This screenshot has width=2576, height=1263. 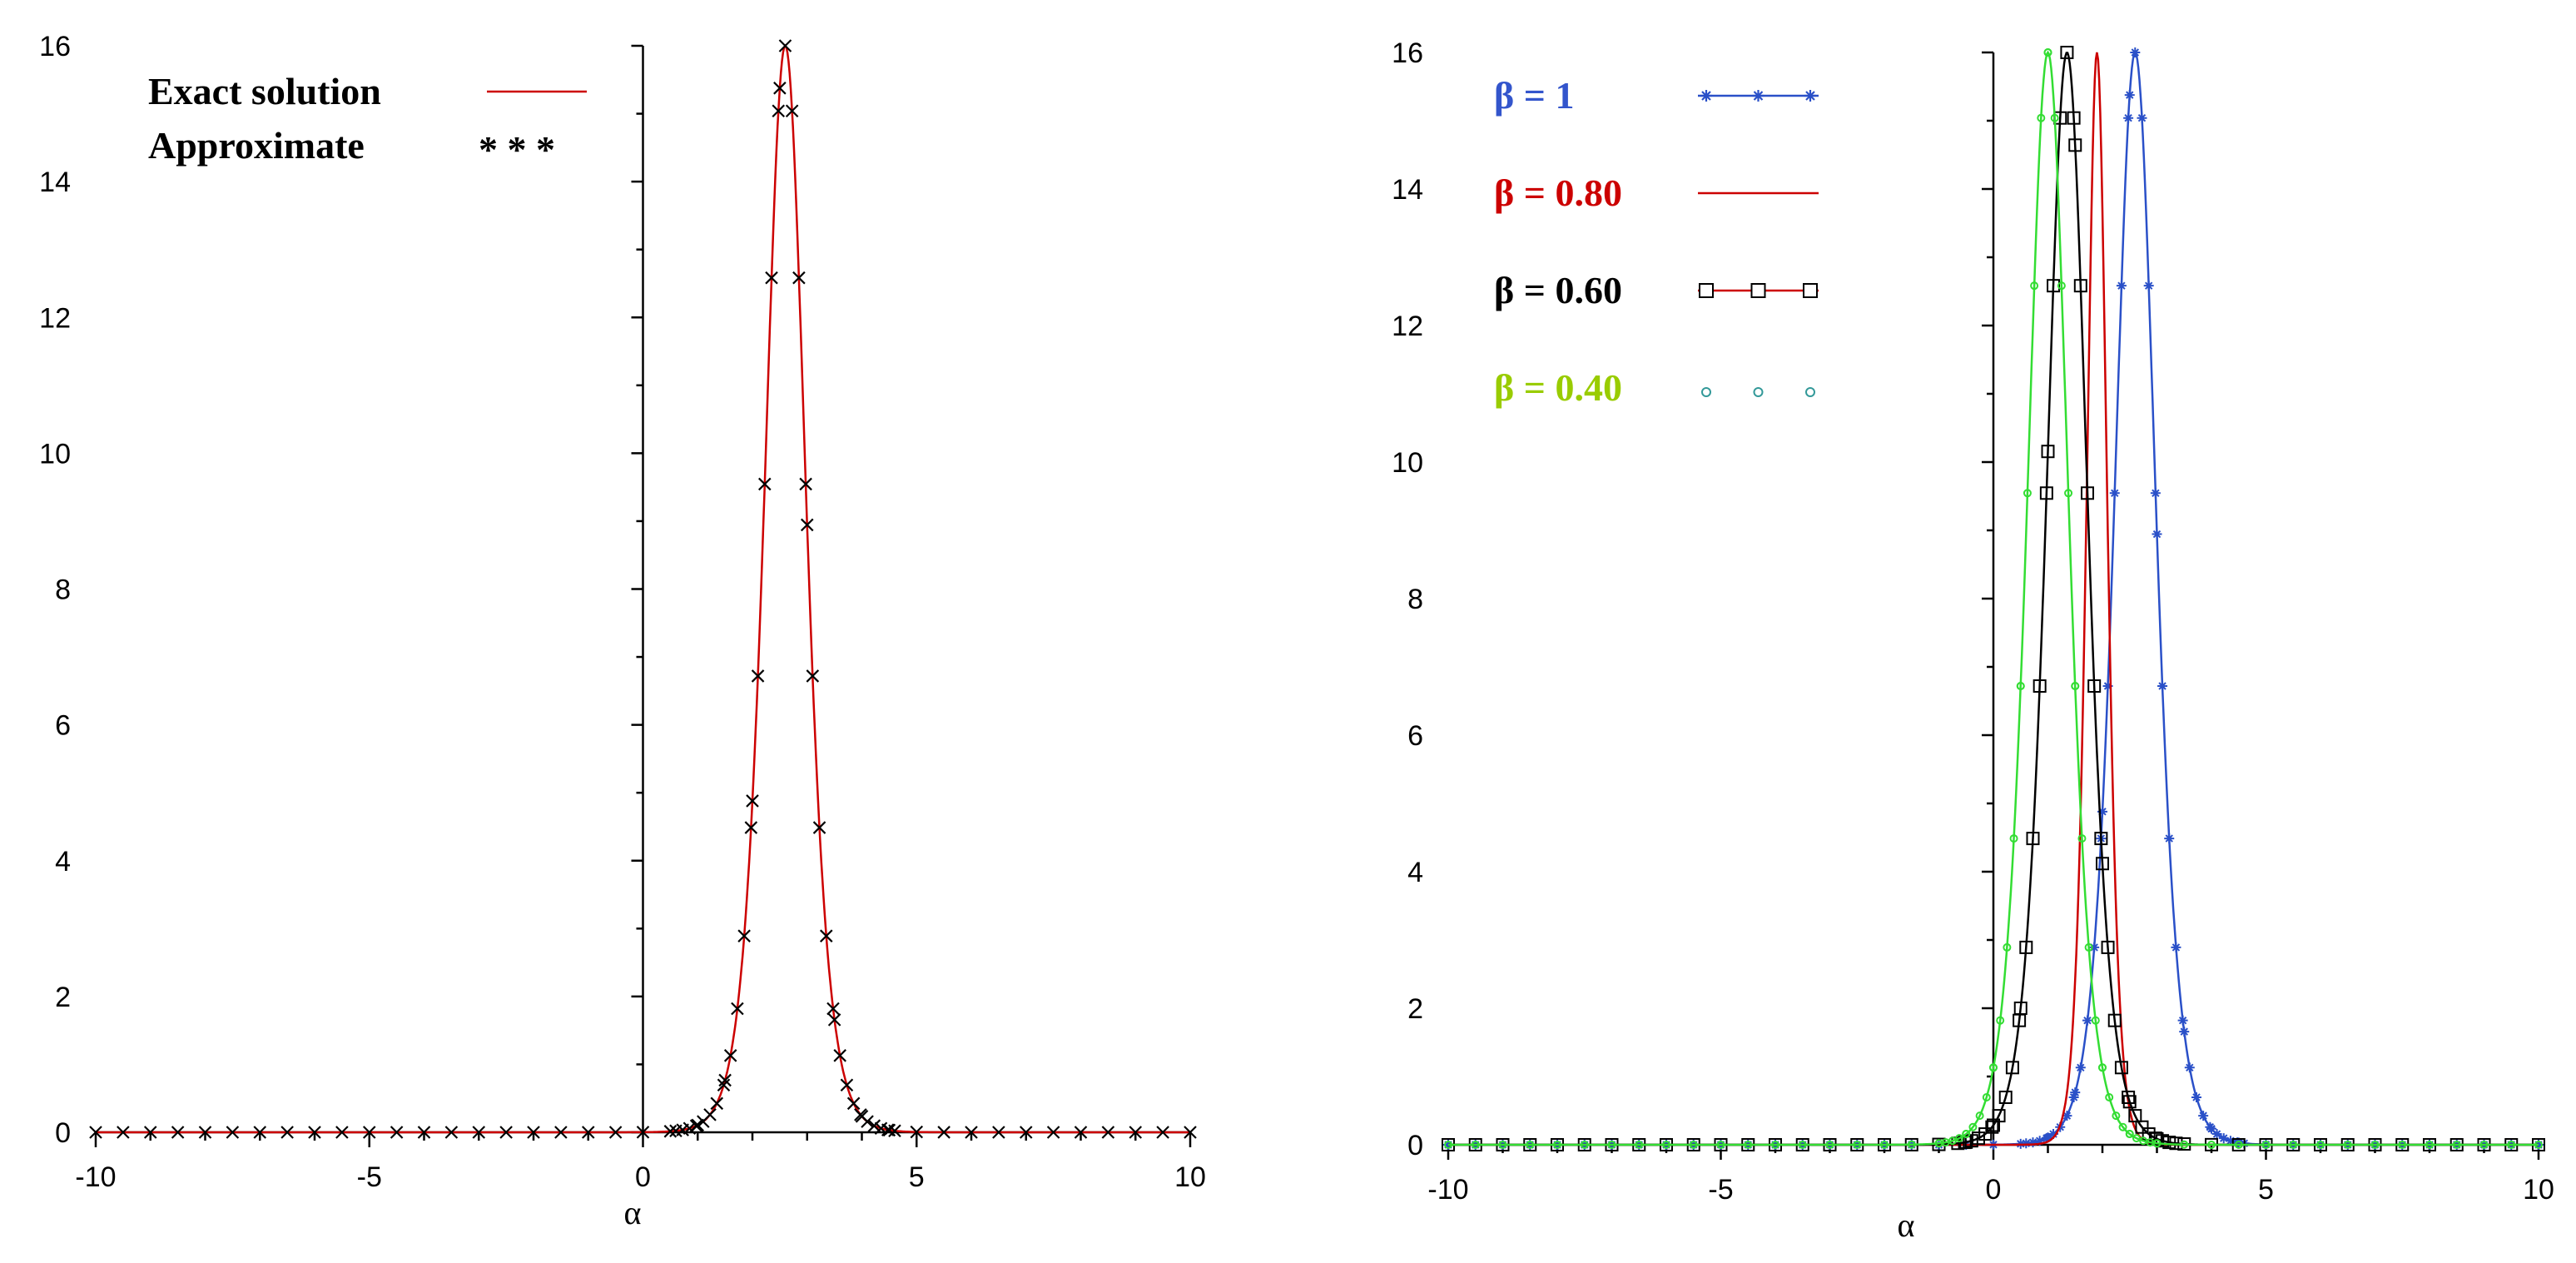 What do you see at coordinates (63, 1133) in the screenshot?
I see `y-tick-label: 0` at bounding box center [63, 1133].